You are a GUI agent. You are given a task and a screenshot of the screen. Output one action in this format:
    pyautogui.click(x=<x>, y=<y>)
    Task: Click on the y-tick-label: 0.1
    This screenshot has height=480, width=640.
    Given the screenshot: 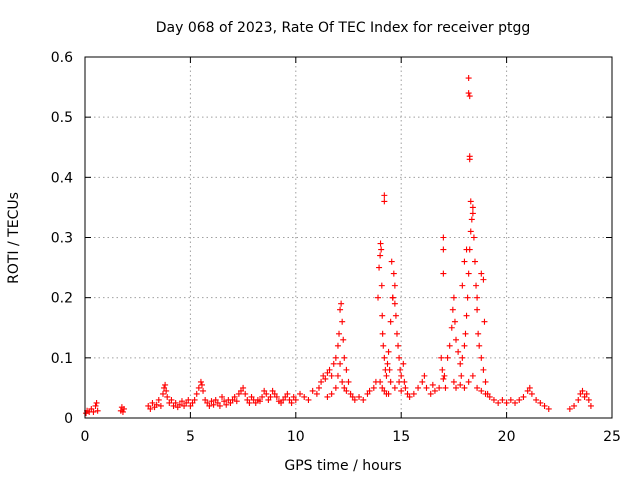 What is the action you would take?
    pyautogui.click(x=62, y=359)
    